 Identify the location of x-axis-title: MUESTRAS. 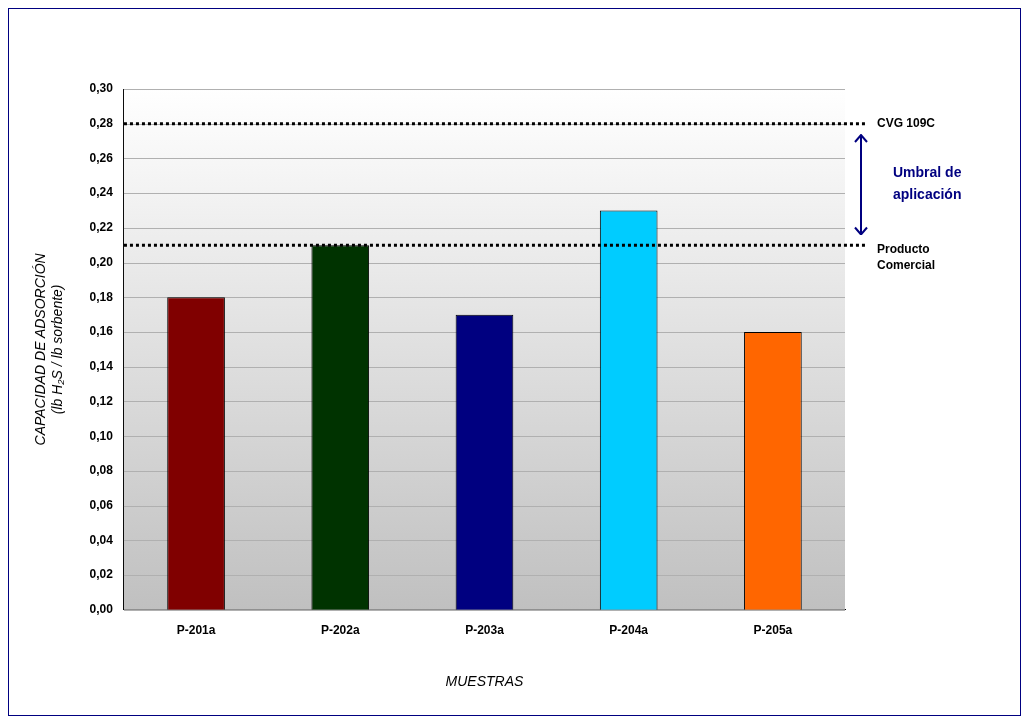
(485, 681).